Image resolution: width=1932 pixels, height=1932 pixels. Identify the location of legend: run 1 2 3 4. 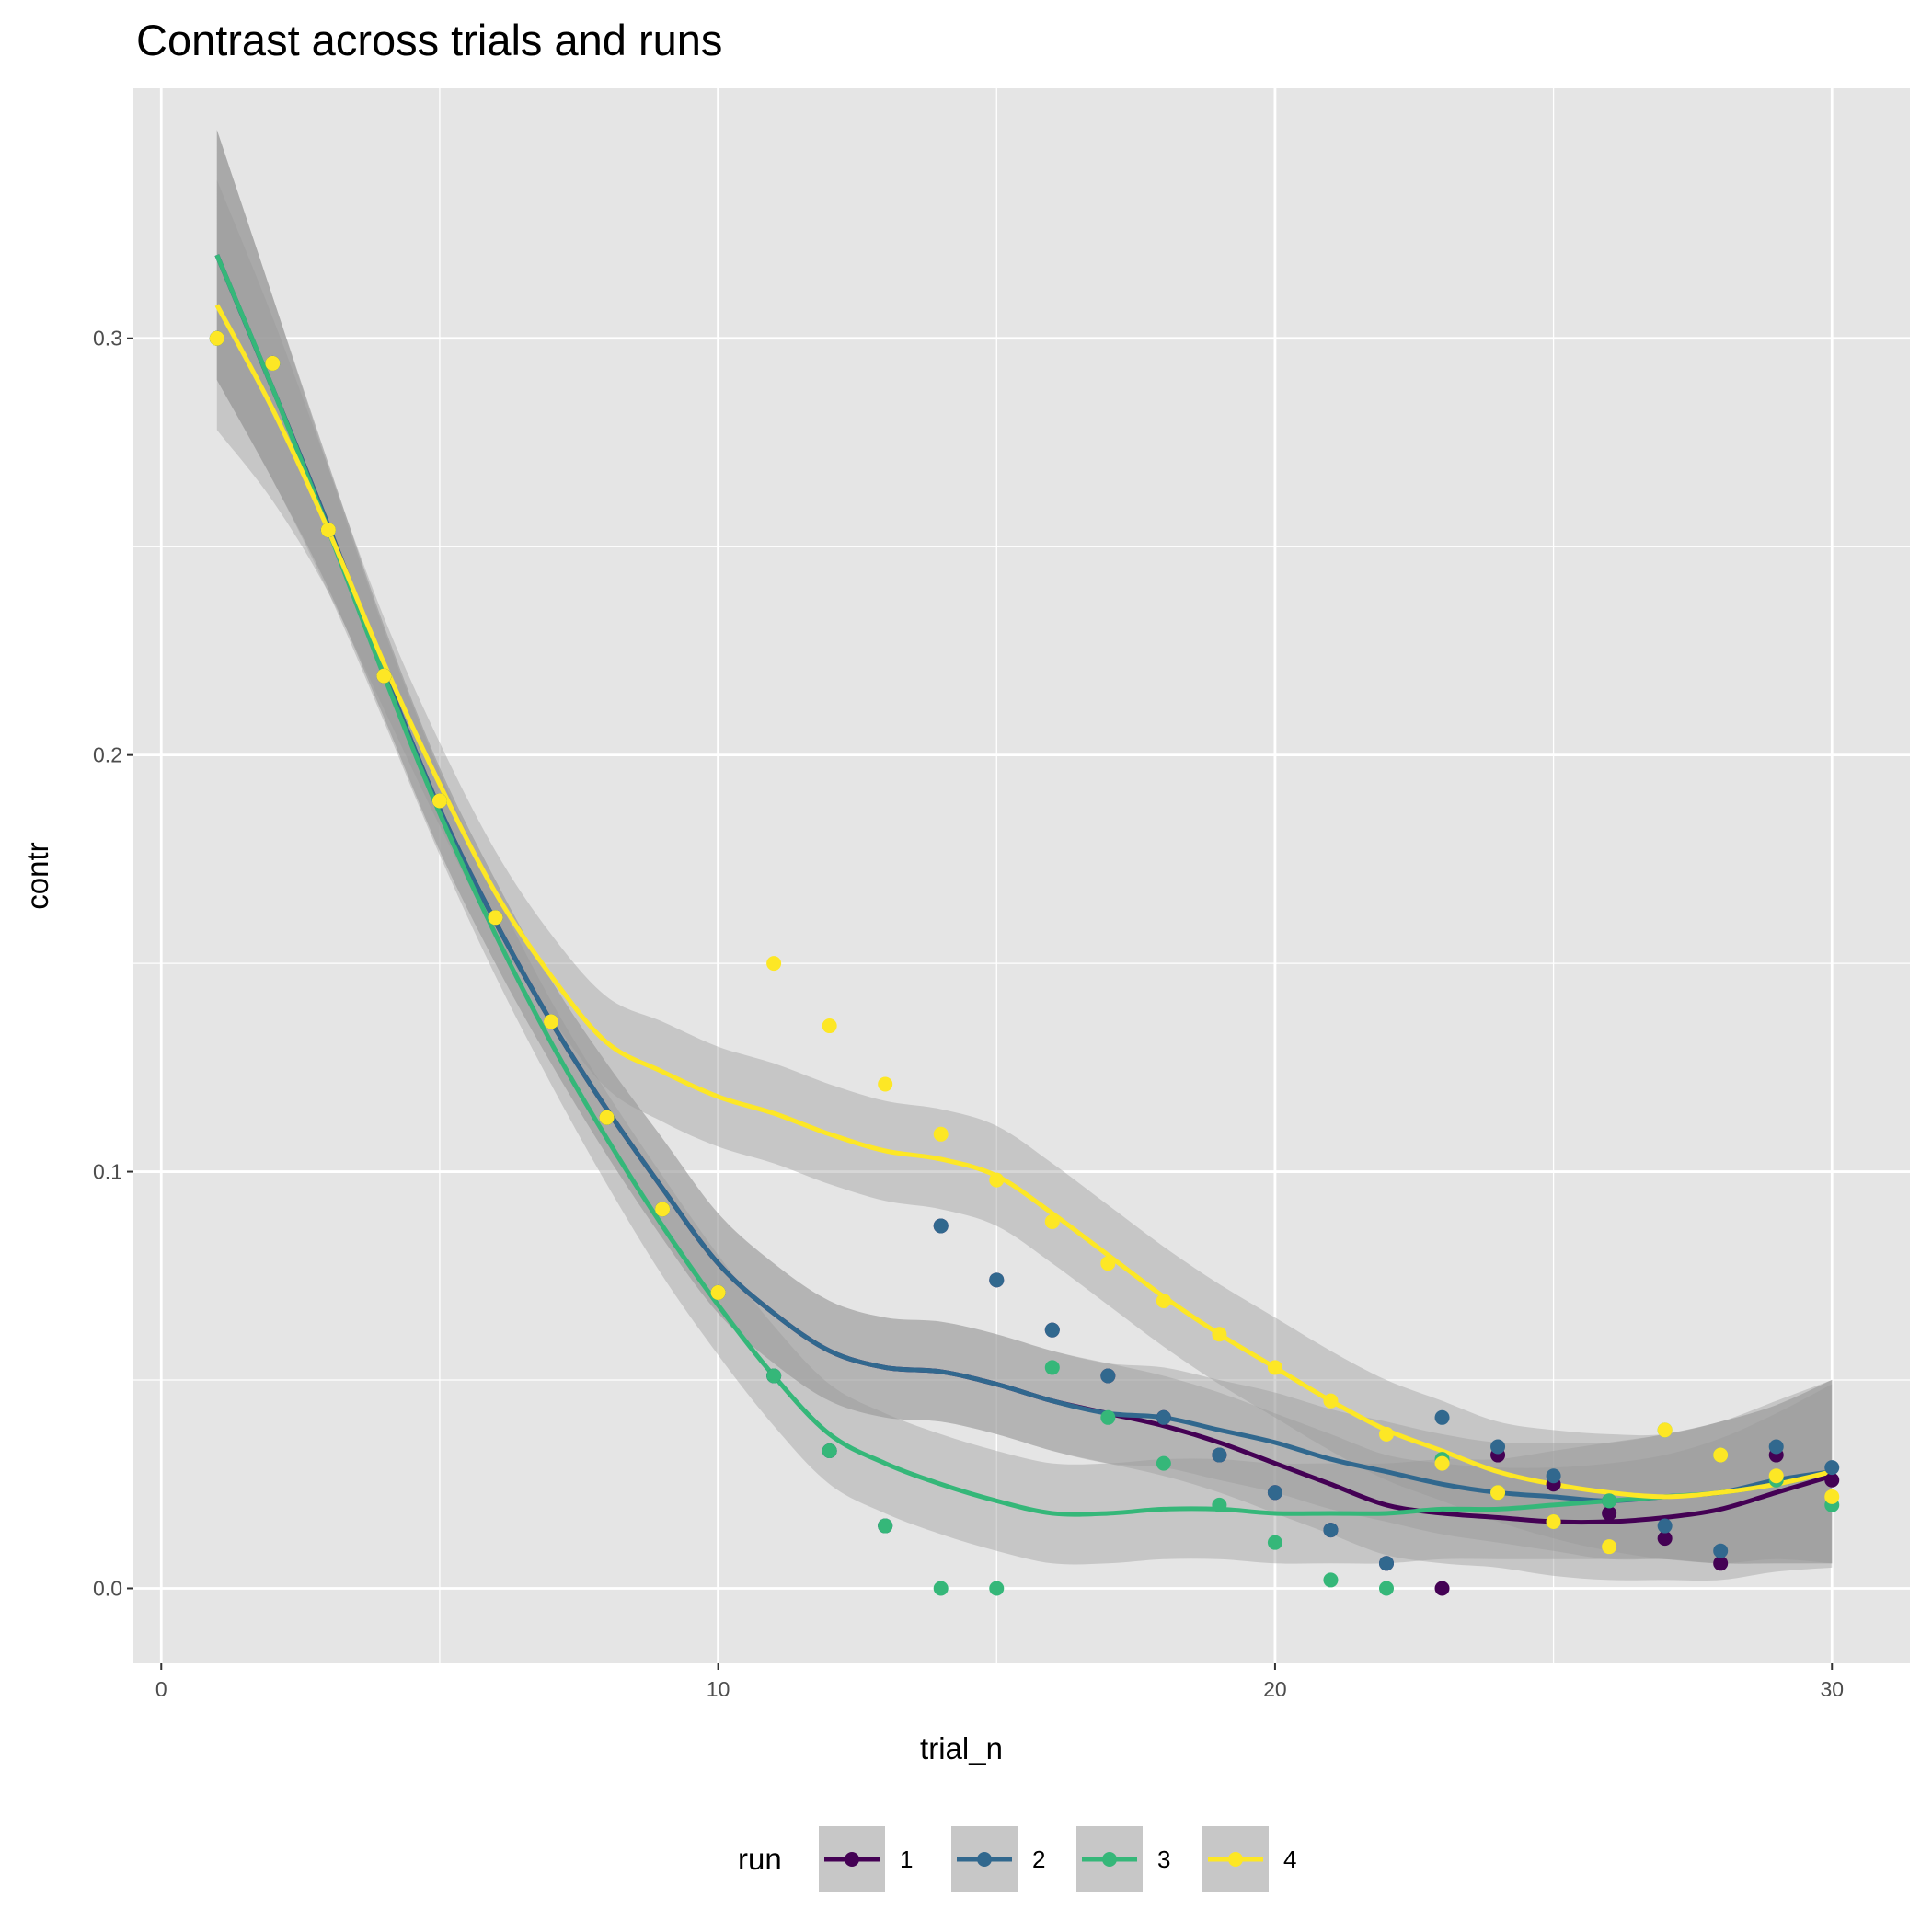
(1017, 1859).